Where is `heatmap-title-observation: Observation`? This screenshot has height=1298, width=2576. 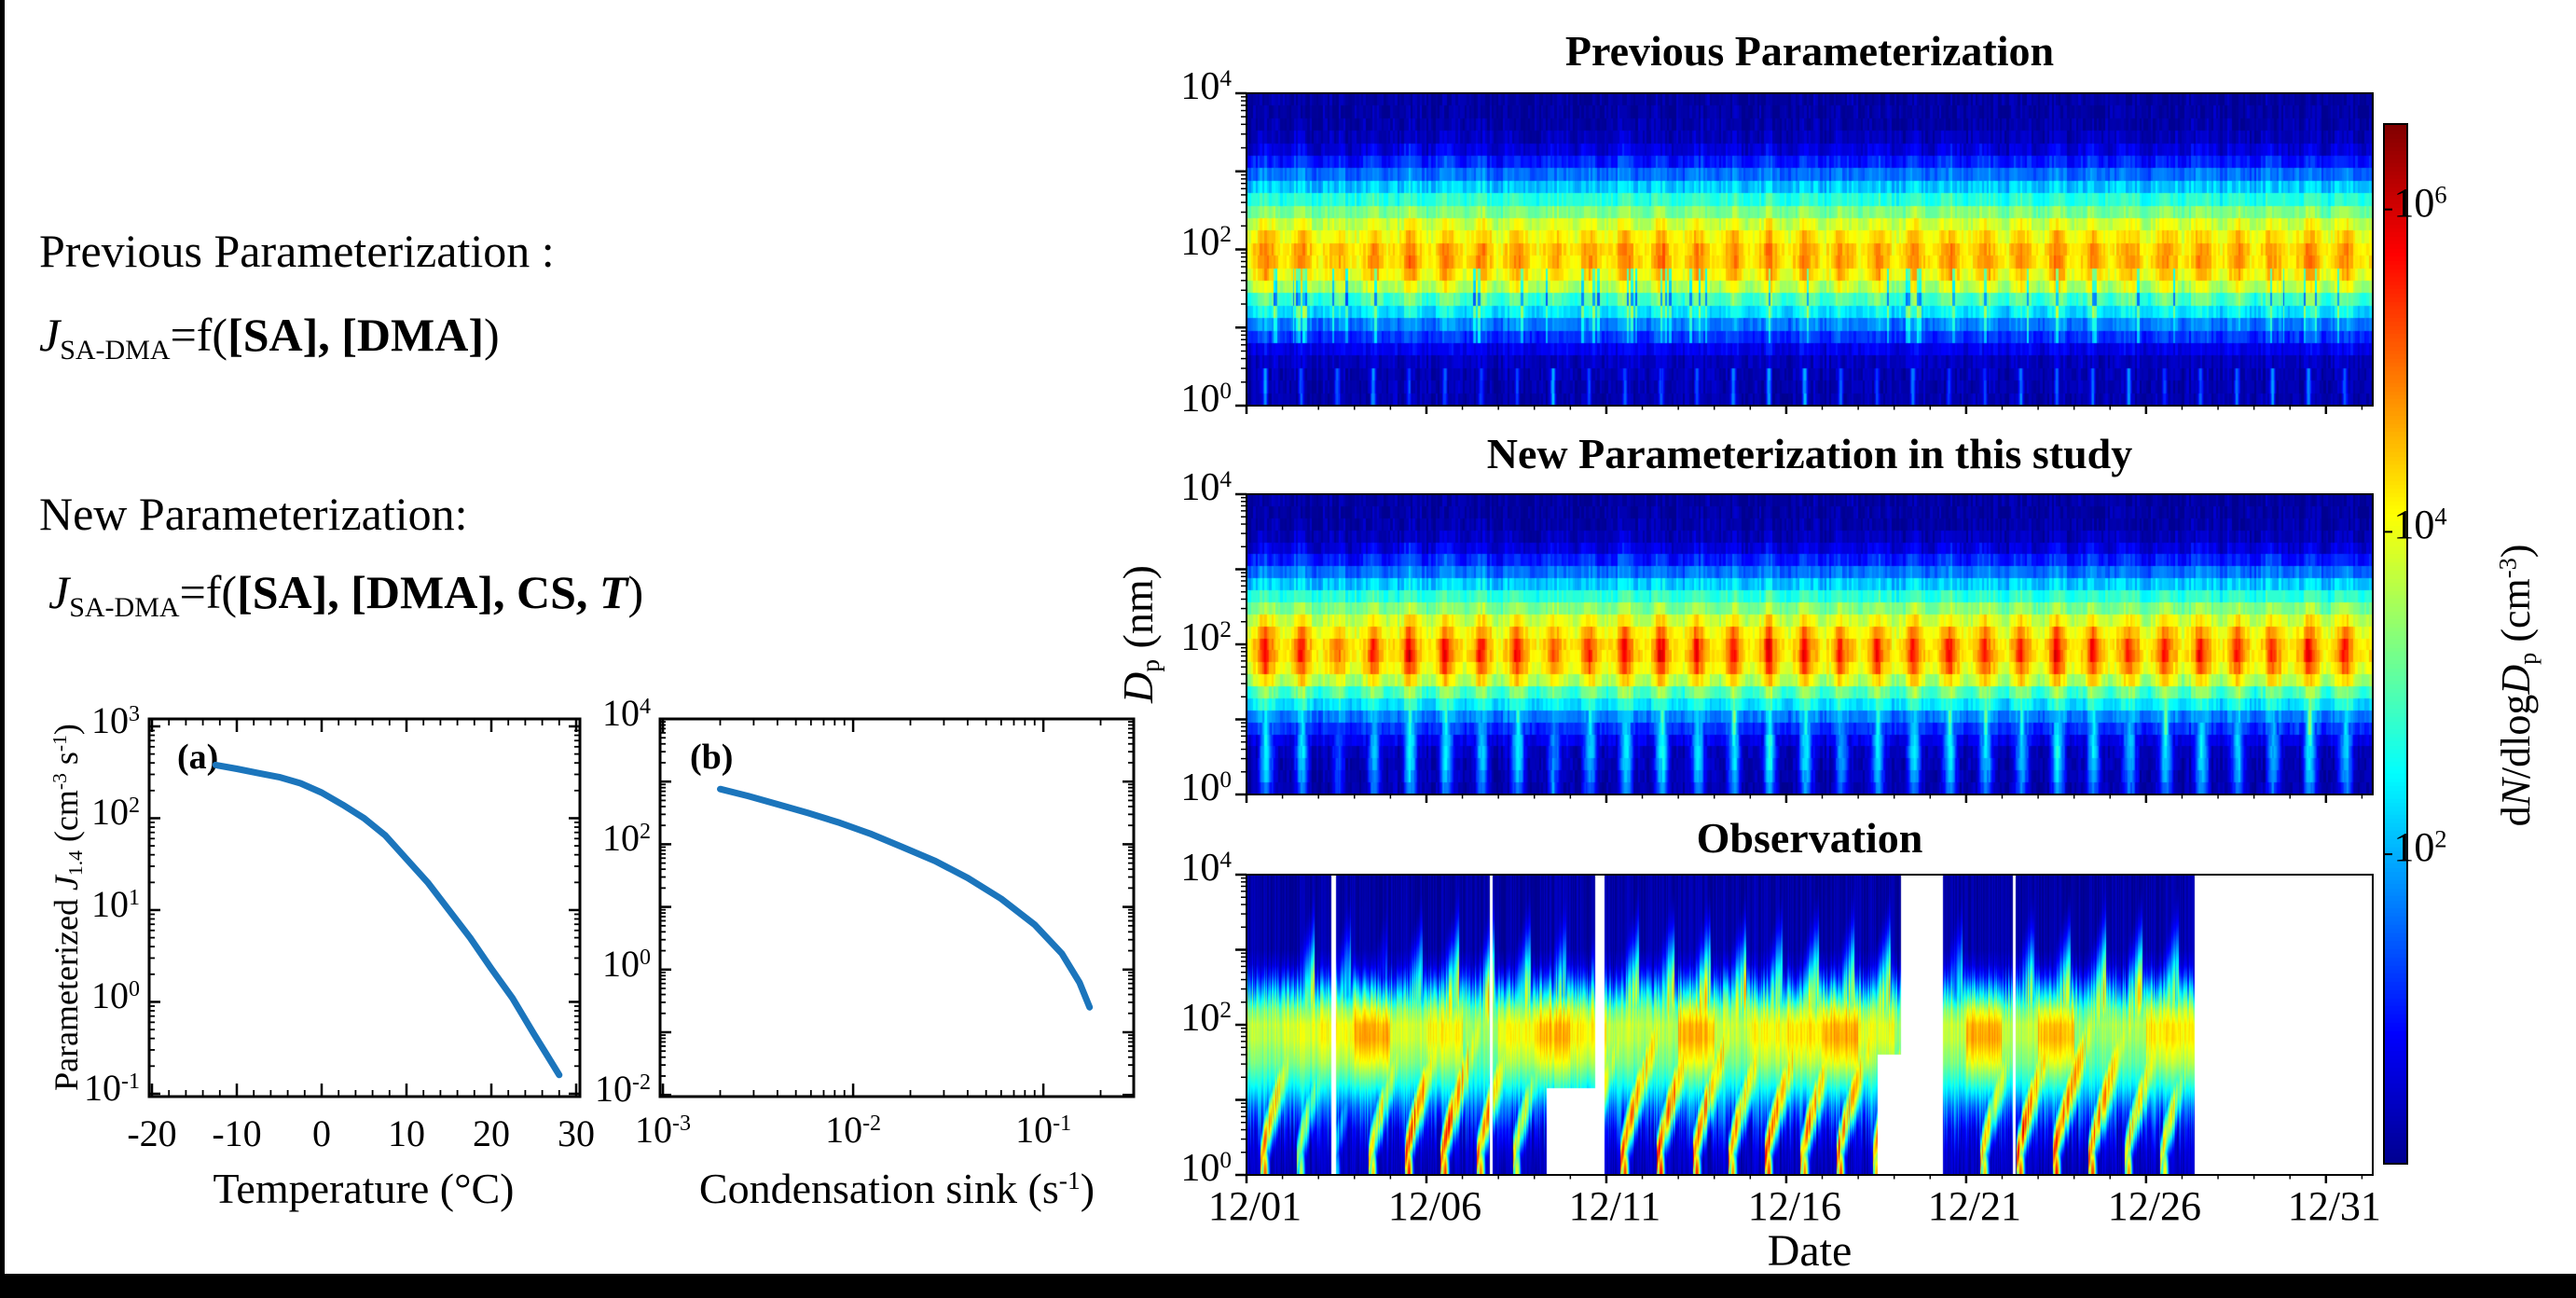
heatmap-title-observation: Observation is located at coordinates (1809, 838).